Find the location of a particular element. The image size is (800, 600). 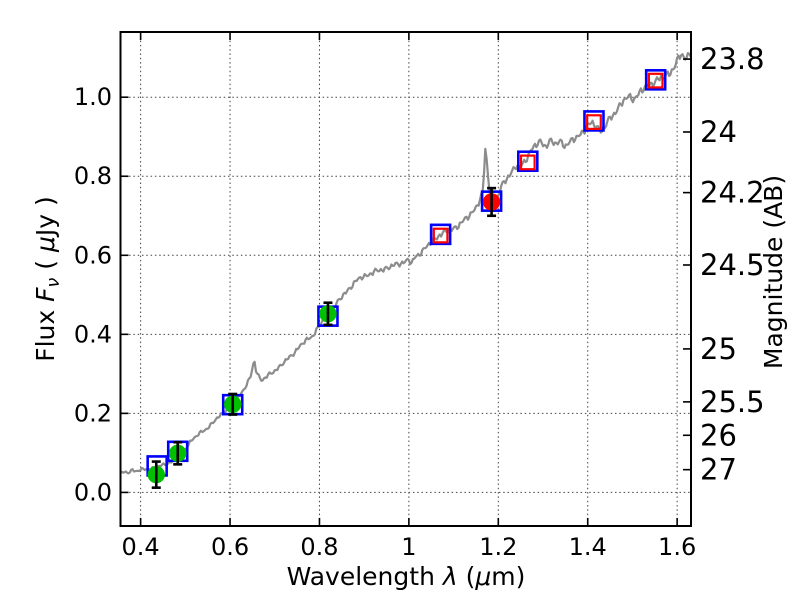

y-tick-label-magnitude: 25 is located at coordinates (718, 349).